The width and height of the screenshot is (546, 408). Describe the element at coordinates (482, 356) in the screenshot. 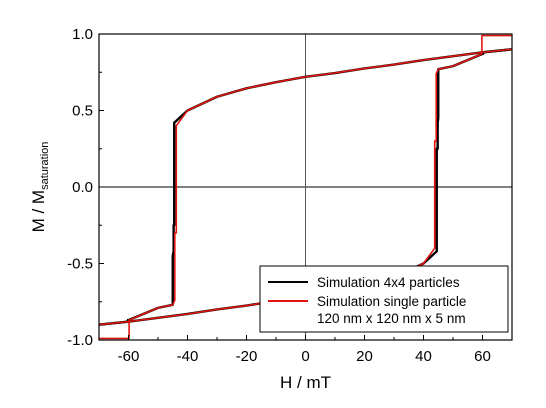

I see `x-tick-label: 60` at that location.